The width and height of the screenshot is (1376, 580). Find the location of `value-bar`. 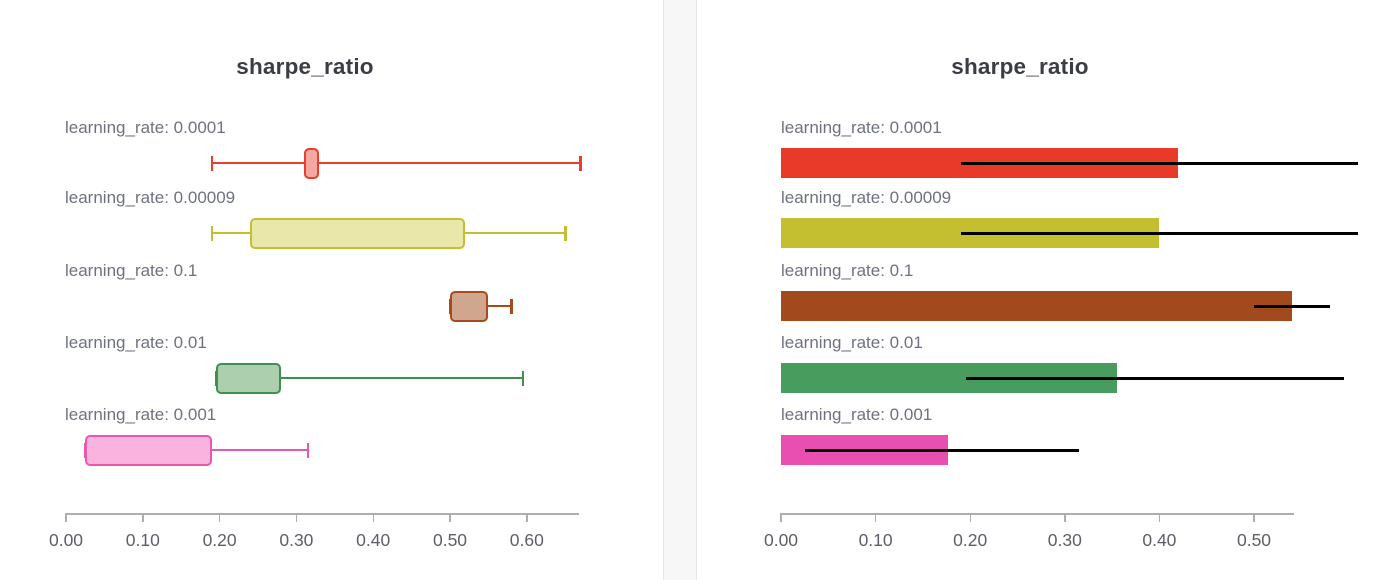

value-bar is located at coordinates (1036, 306).